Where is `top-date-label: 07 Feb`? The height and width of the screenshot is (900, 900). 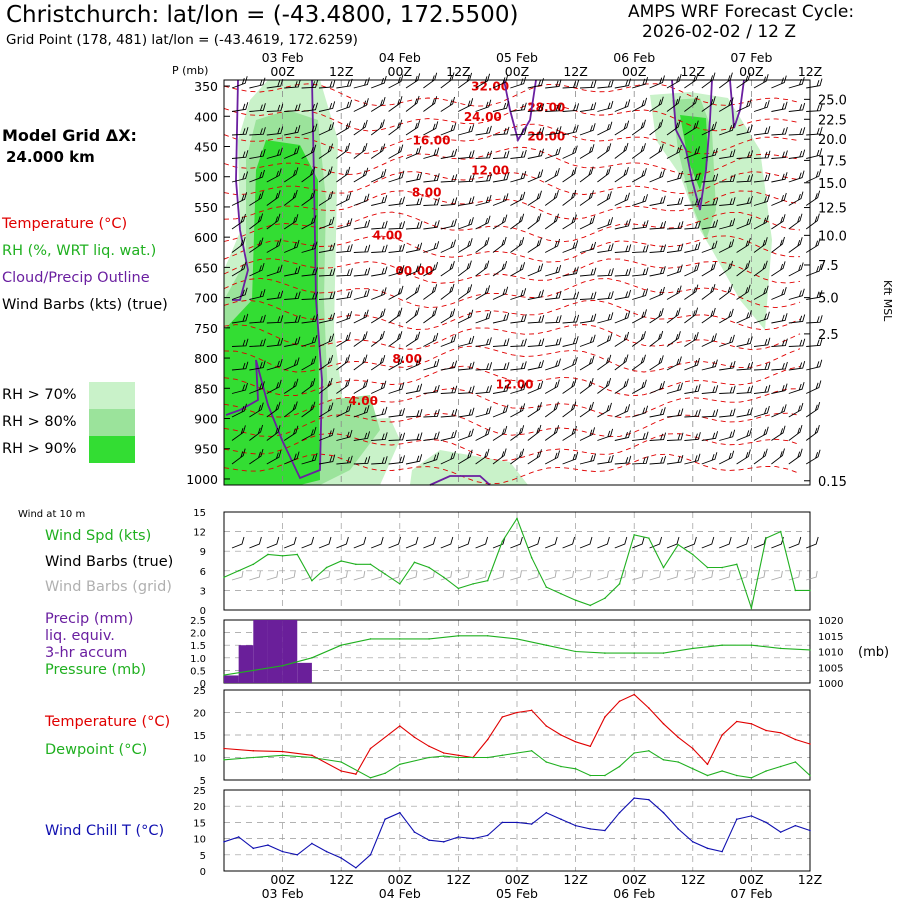 top-date-label: 07 Feb is located at coordinates (751, 57).